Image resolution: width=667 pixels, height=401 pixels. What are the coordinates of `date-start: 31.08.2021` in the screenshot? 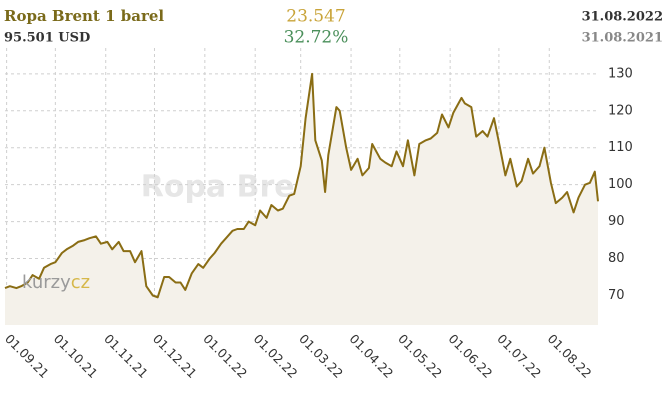 It's located at (622, 38).